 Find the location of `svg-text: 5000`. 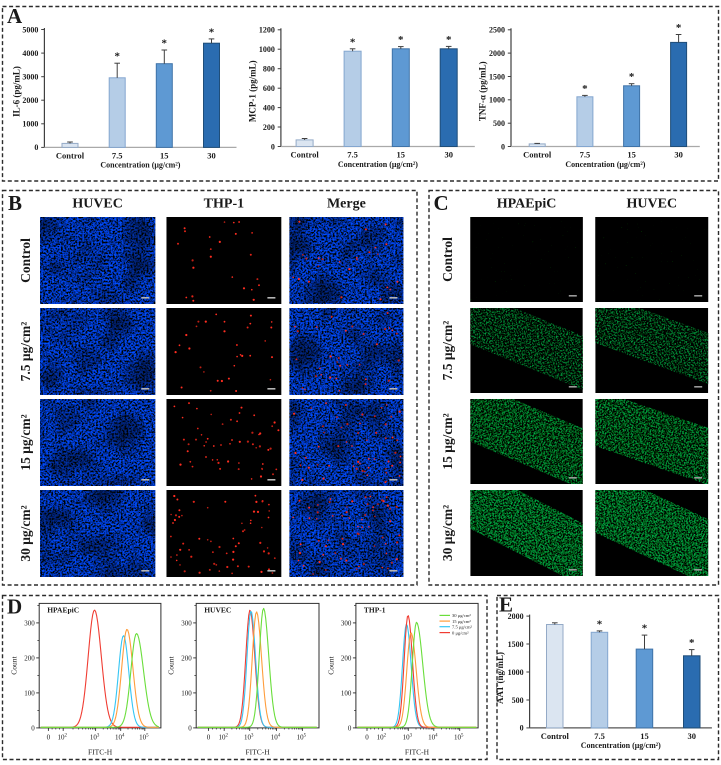

svg-text: 5000 is located at coordinates (30, 29).